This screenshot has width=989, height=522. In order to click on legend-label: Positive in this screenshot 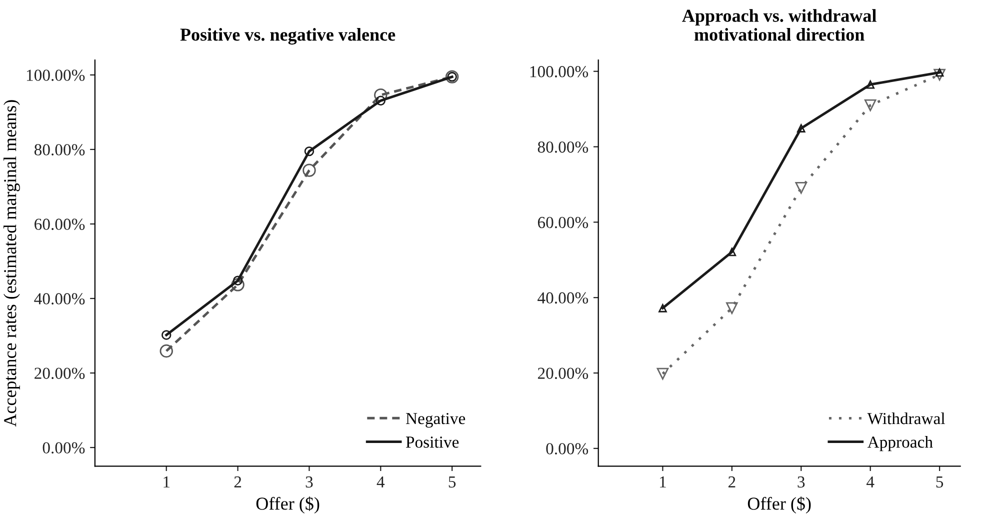, I will do `click(432, 442)`.